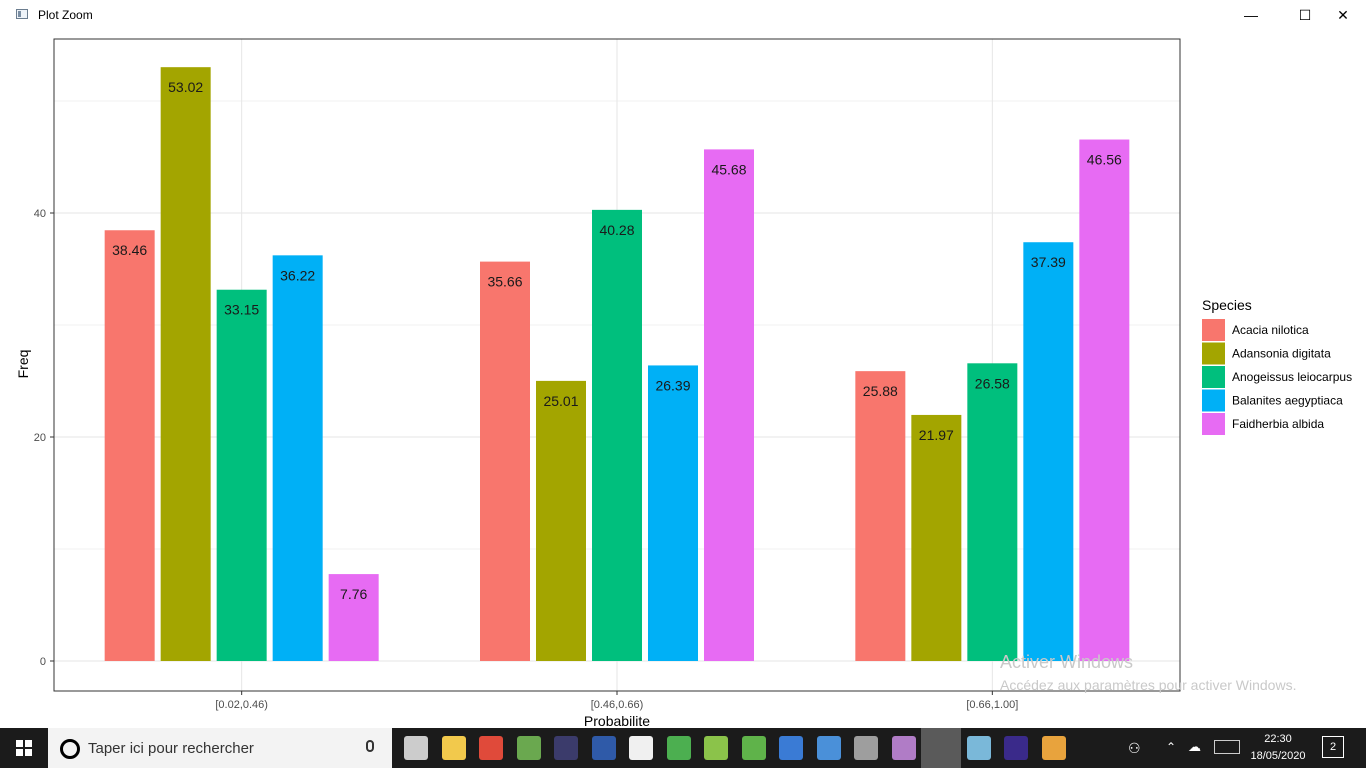  What do you see at coordinates (1134, 748) in the screenshot?
I see `people-icon: ⚇` at bounding box center [1134, 748].